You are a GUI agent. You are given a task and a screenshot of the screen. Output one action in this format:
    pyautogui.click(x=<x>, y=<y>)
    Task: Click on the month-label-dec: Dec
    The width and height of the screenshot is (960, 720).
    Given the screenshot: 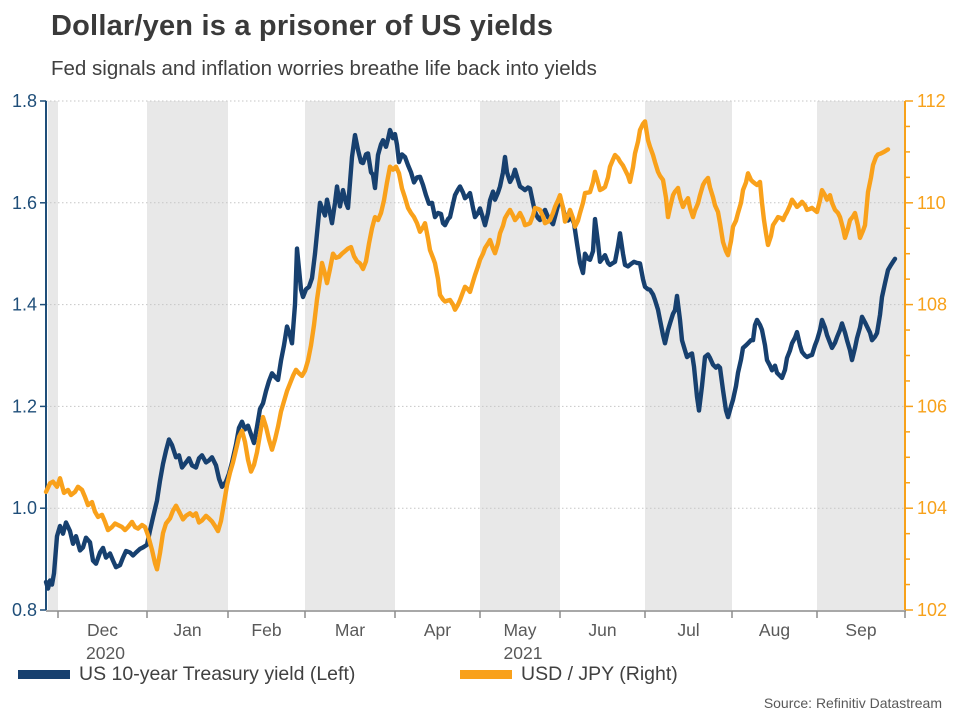 What is the action you would take?
    pyautogui.click(x=102, y=630)
    